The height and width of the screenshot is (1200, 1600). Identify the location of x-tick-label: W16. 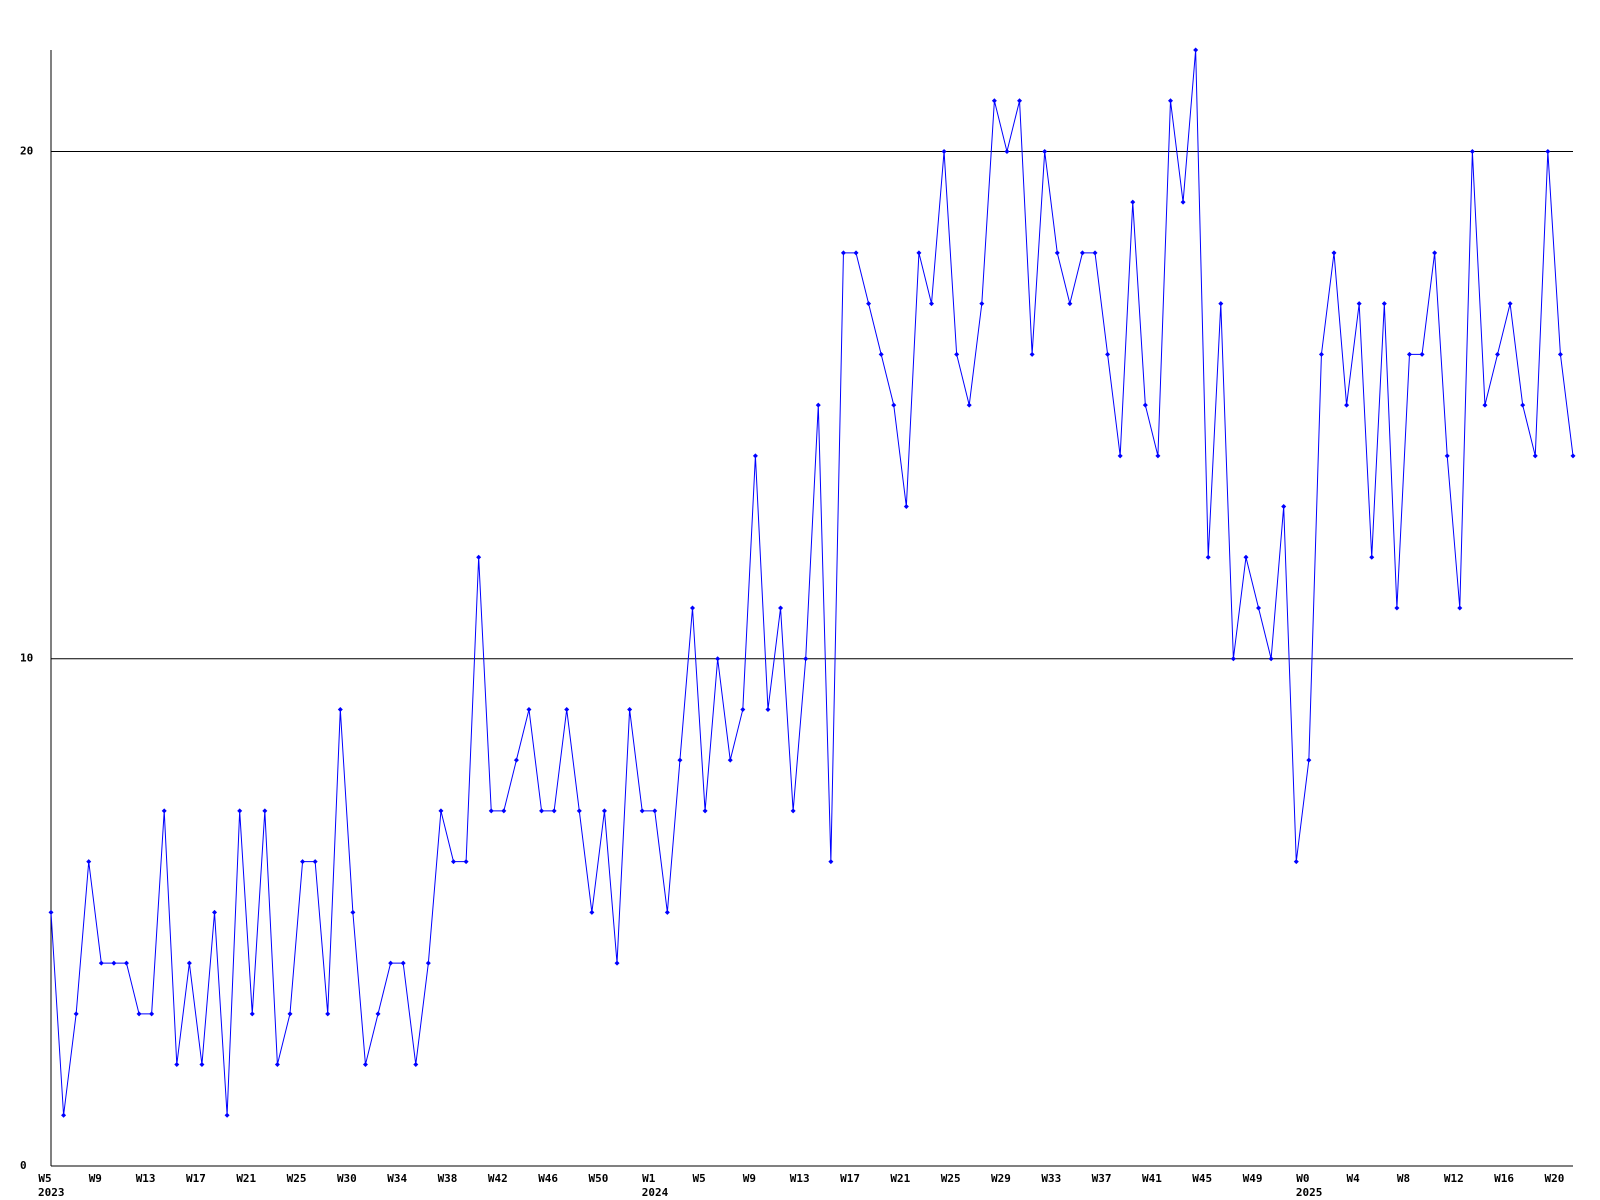
(1504, 1178).